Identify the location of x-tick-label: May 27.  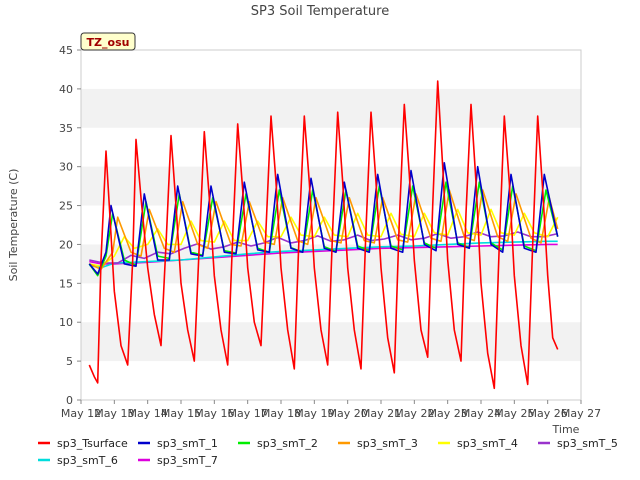
(581, 413).